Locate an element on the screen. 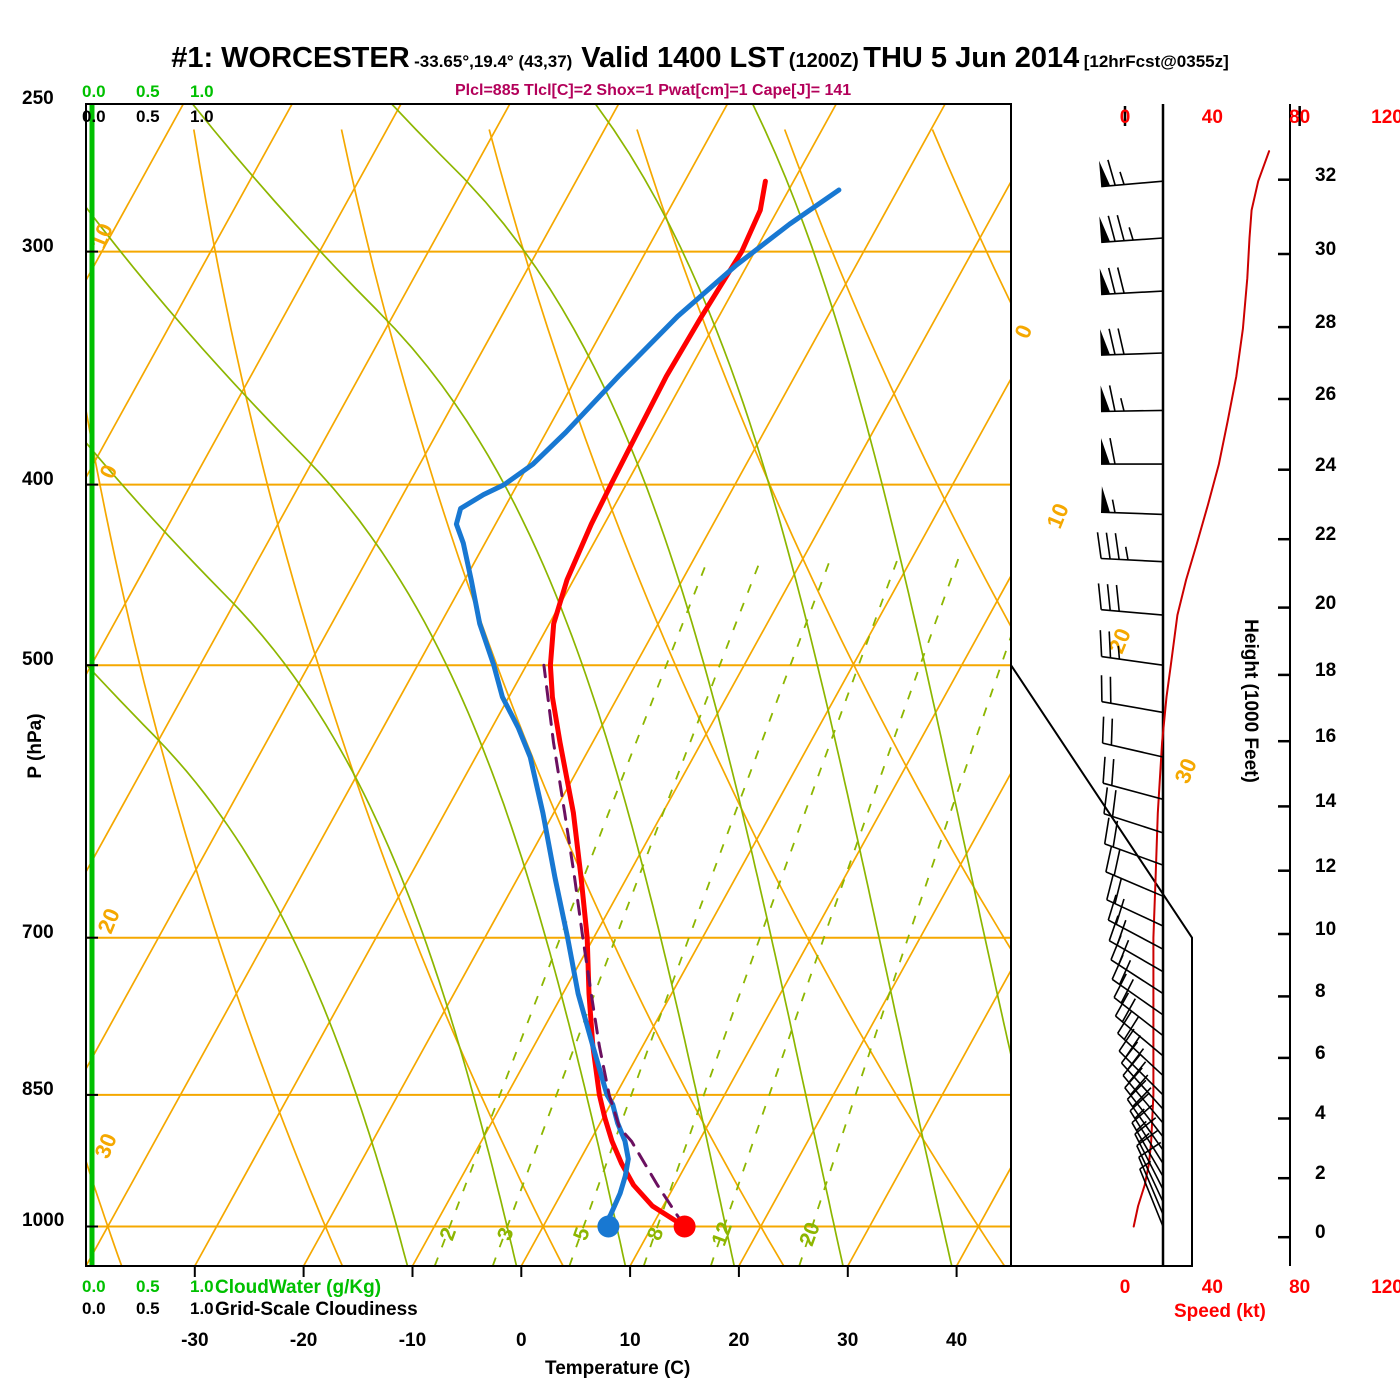  height-tick-label: 12 is located at coordinates (1326, 866).